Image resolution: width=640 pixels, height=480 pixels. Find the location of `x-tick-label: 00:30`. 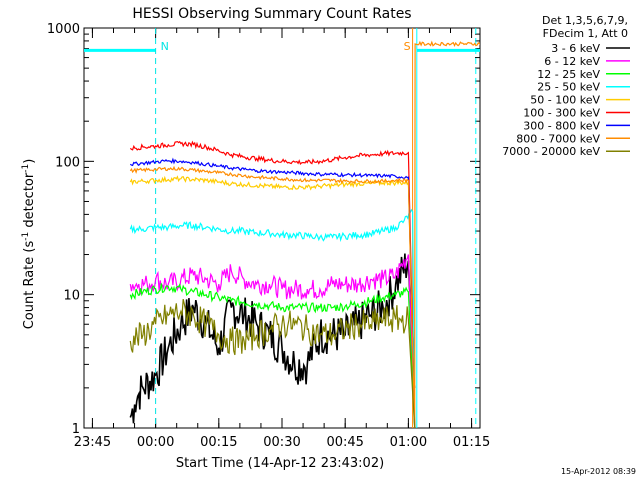

x-tick-label: 00:30 is located at coordinates (281, 442).